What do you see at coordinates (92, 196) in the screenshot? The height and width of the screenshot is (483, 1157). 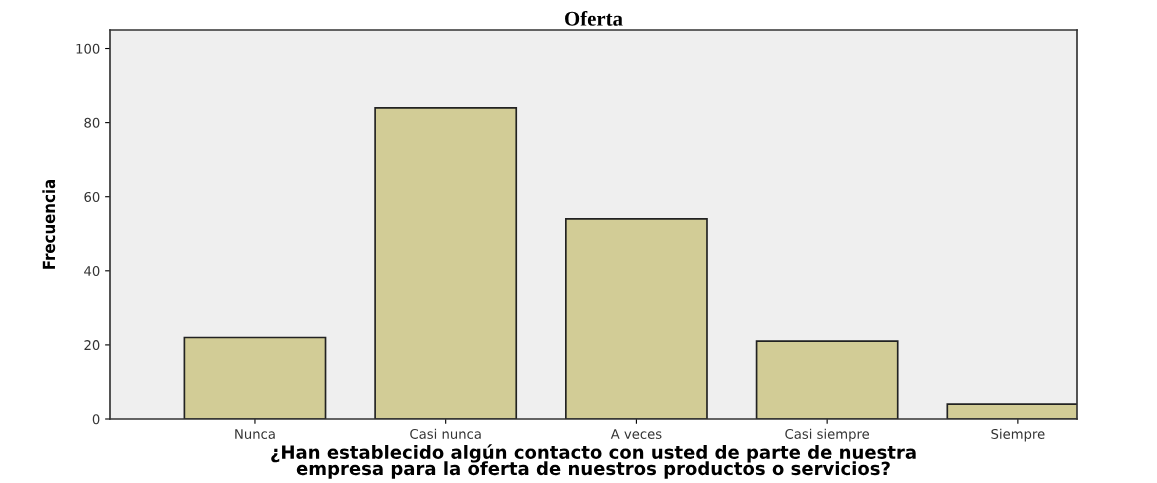 I see `y-tick-label: 60` at bounding box center [92, 196].